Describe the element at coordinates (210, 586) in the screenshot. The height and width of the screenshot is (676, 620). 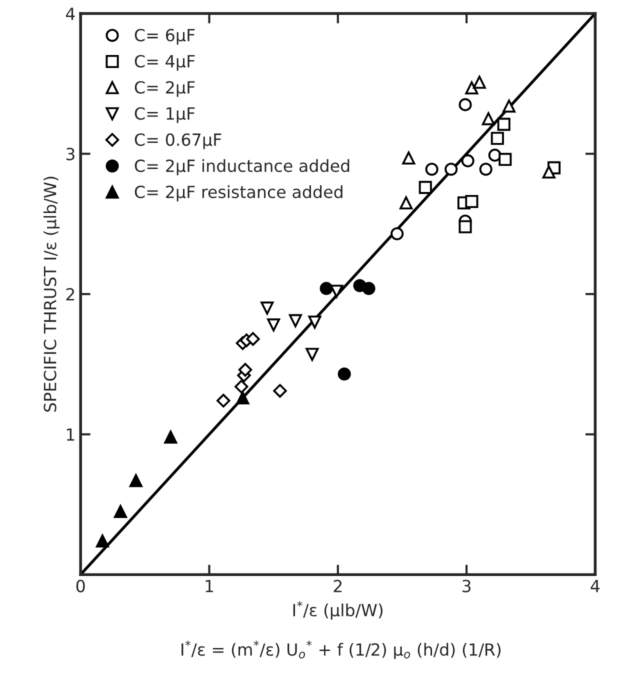
I see `x-tick-label: 1` at that location.